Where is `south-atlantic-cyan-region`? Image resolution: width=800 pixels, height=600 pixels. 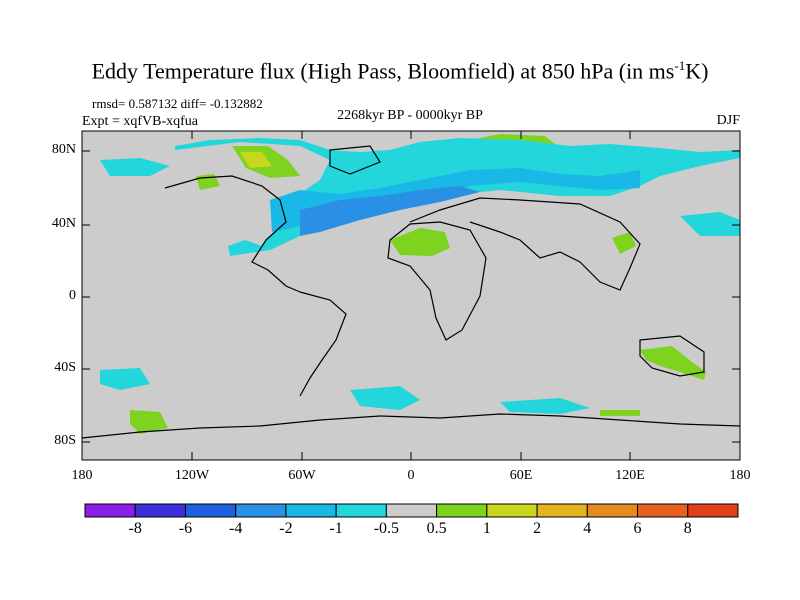 south-atlantic-cyan-region is located at coordinates (385, 398).